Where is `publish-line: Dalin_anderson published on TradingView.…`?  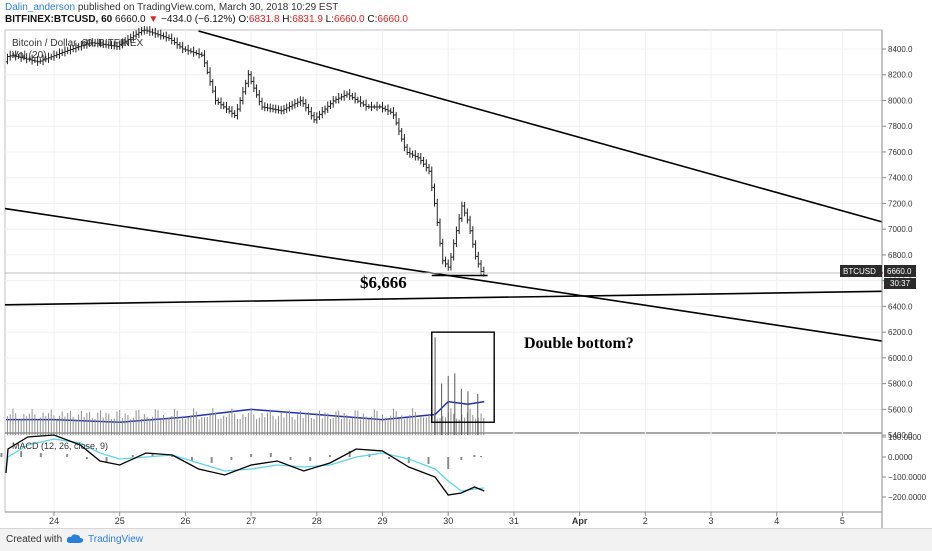 publish-line: Dalin_anderson published on TradingView.… is located at coordinates (171, 7).